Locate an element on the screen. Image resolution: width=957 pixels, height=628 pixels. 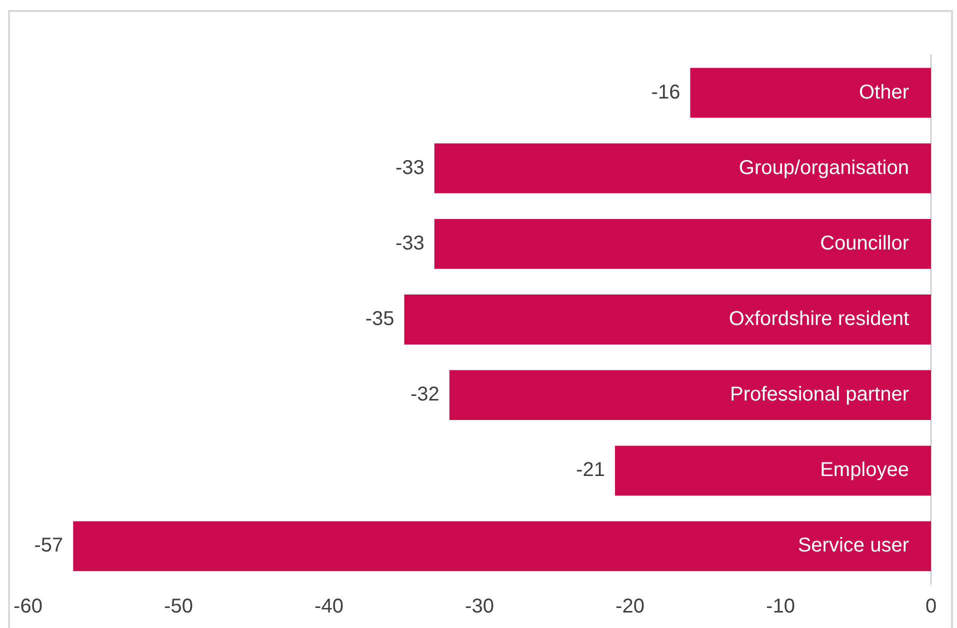
x-tick-label: -30 is located at coordinates (479, 607).